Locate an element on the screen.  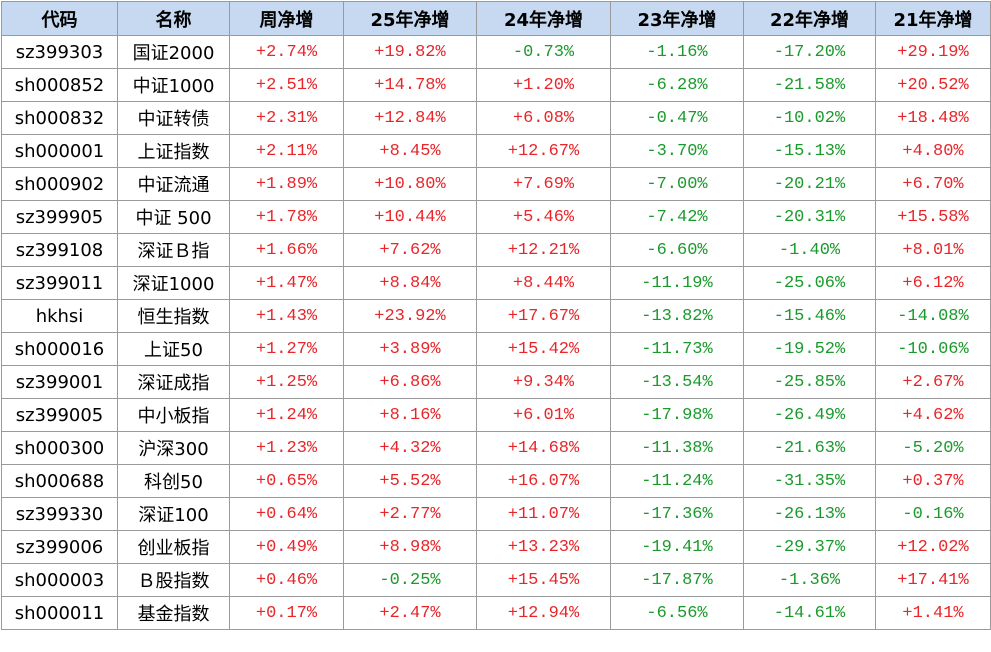
value-cell: -17.20% is located at coordinates (809, 52).